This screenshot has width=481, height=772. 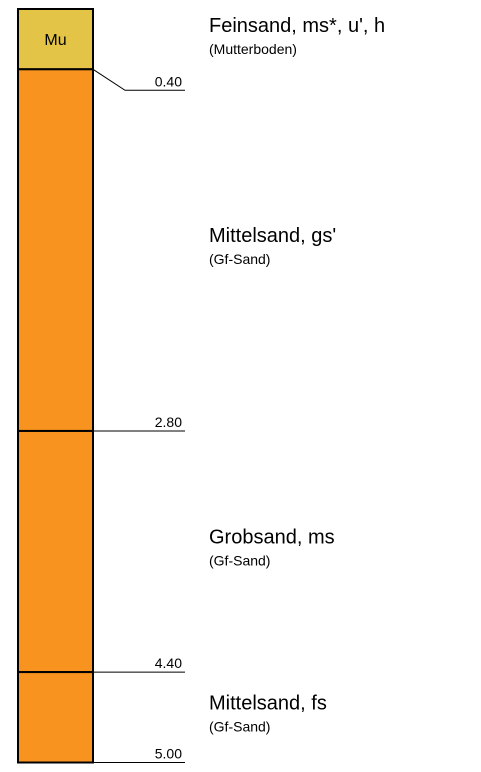 I want to click on depth-label: 0.40, so click(x=168, y=81).